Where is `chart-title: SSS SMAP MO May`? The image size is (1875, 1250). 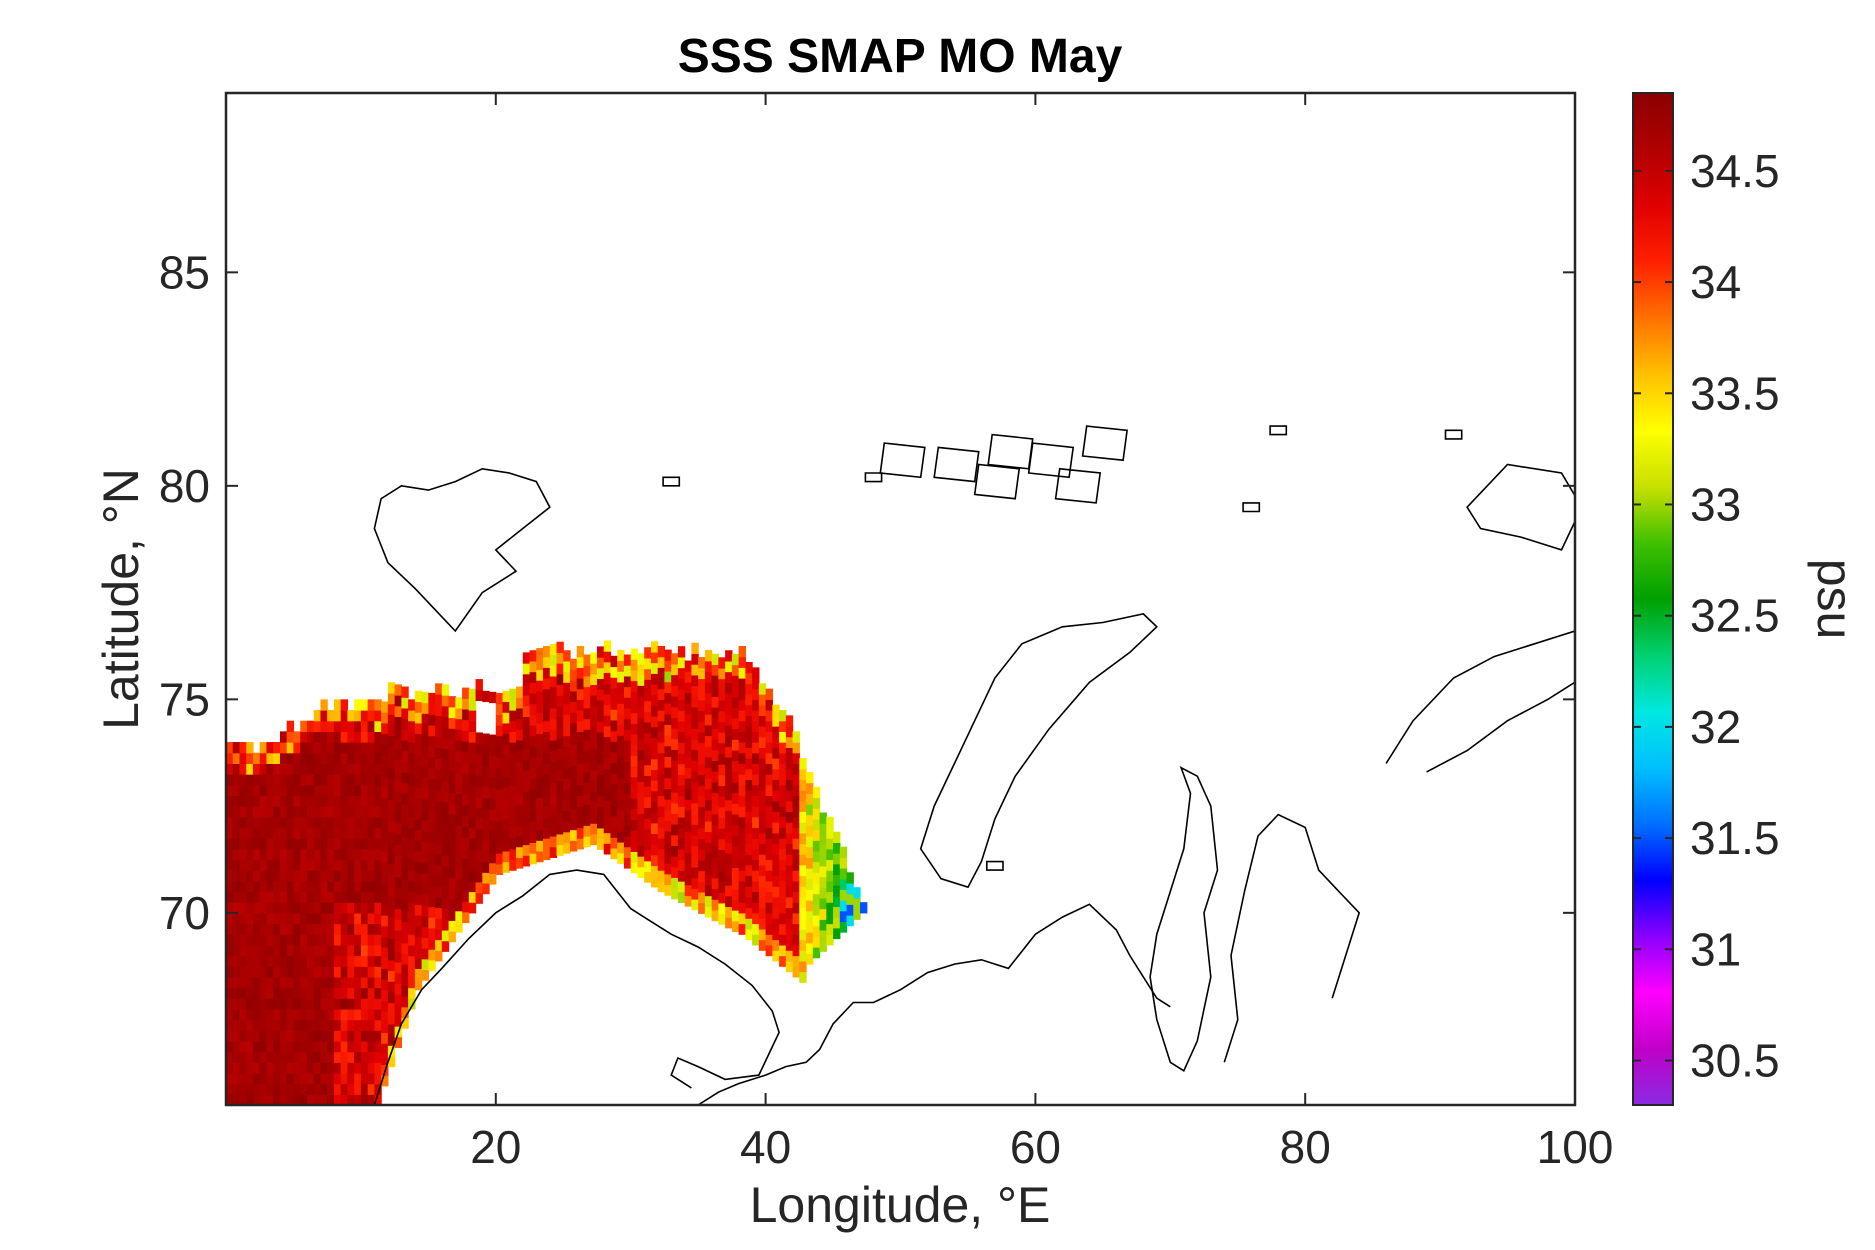
chart-title: SSS SMAP MO May is located at coordinates (900, 56).